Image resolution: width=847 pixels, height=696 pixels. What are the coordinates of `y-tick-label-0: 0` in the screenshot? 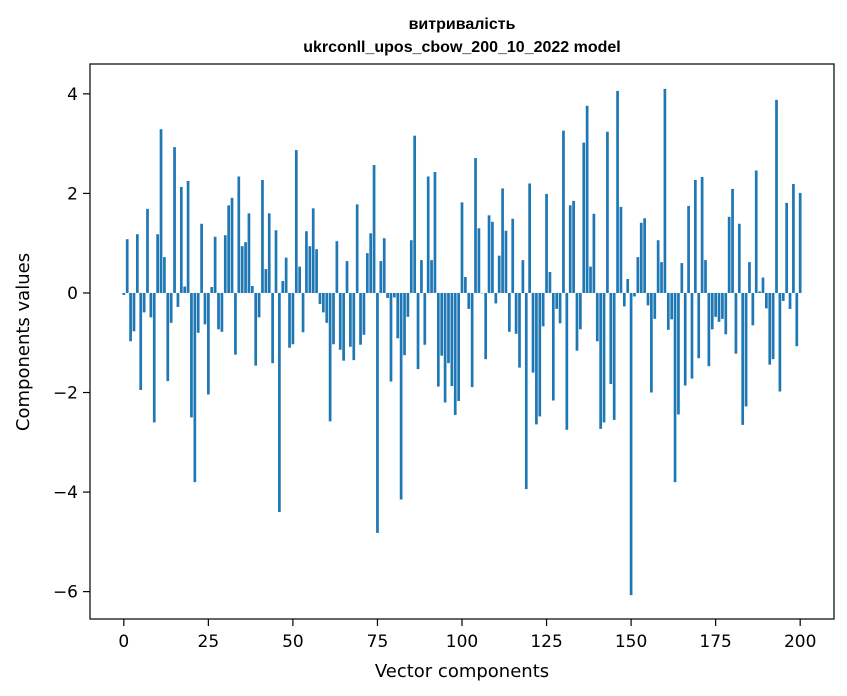 It's located at (72, 294).